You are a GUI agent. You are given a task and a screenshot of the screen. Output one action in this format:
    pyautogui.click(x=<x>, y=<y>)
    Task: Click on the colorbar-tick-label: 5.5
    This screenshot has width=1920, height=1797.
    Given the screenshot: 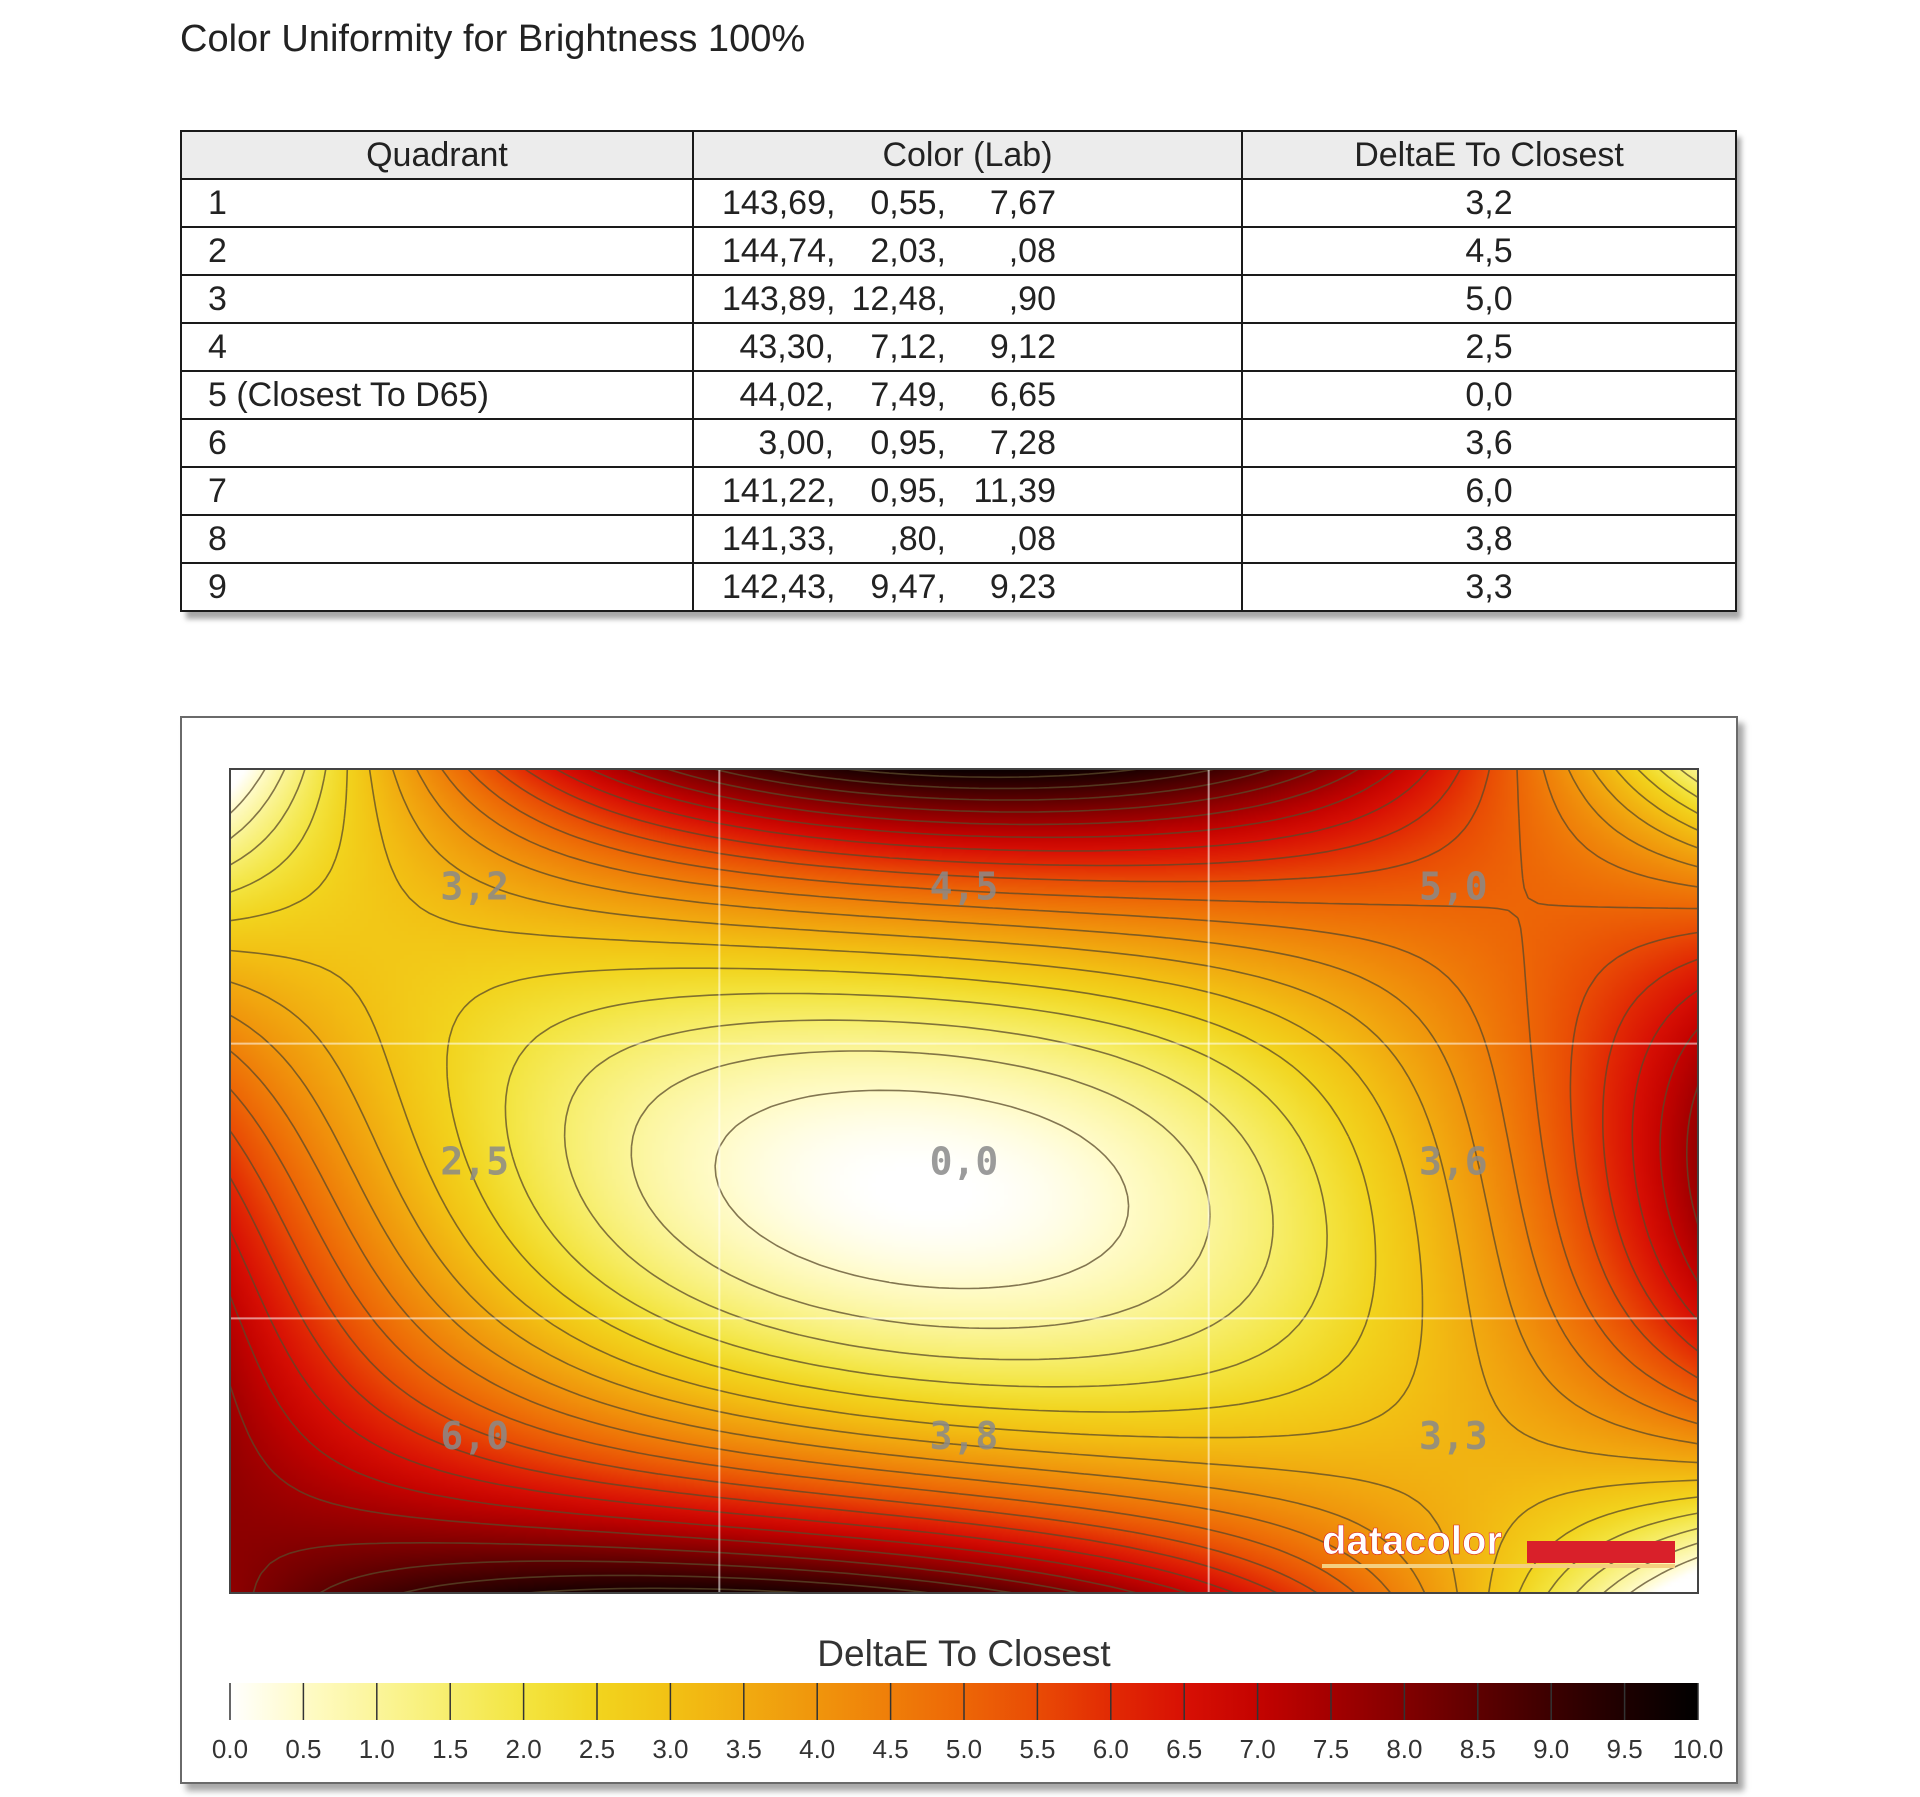 What is the action you would take?
    pyautogui.click(x=1037, y=1749)
    